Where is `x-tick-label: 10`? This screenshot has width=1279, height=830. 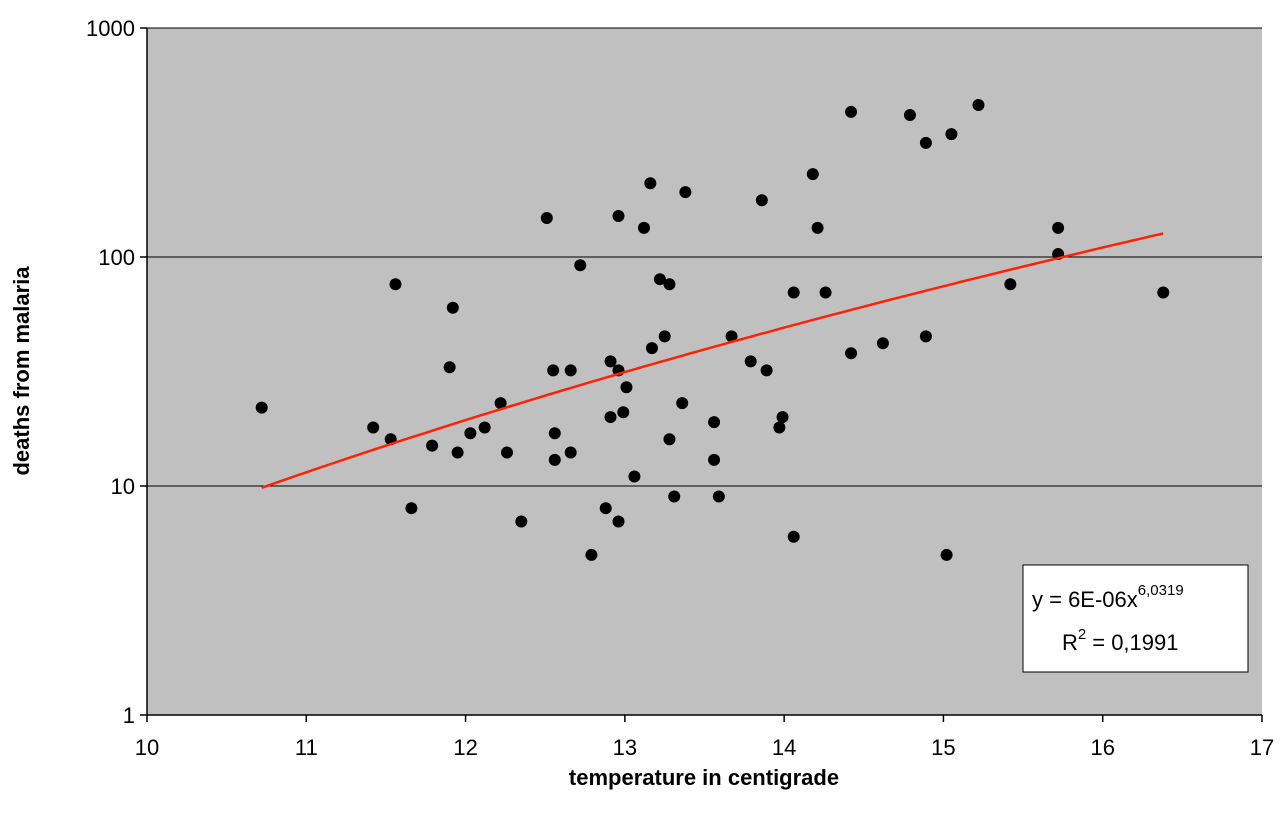
x-tick-label: 10 is located at coordinates (147, 747).